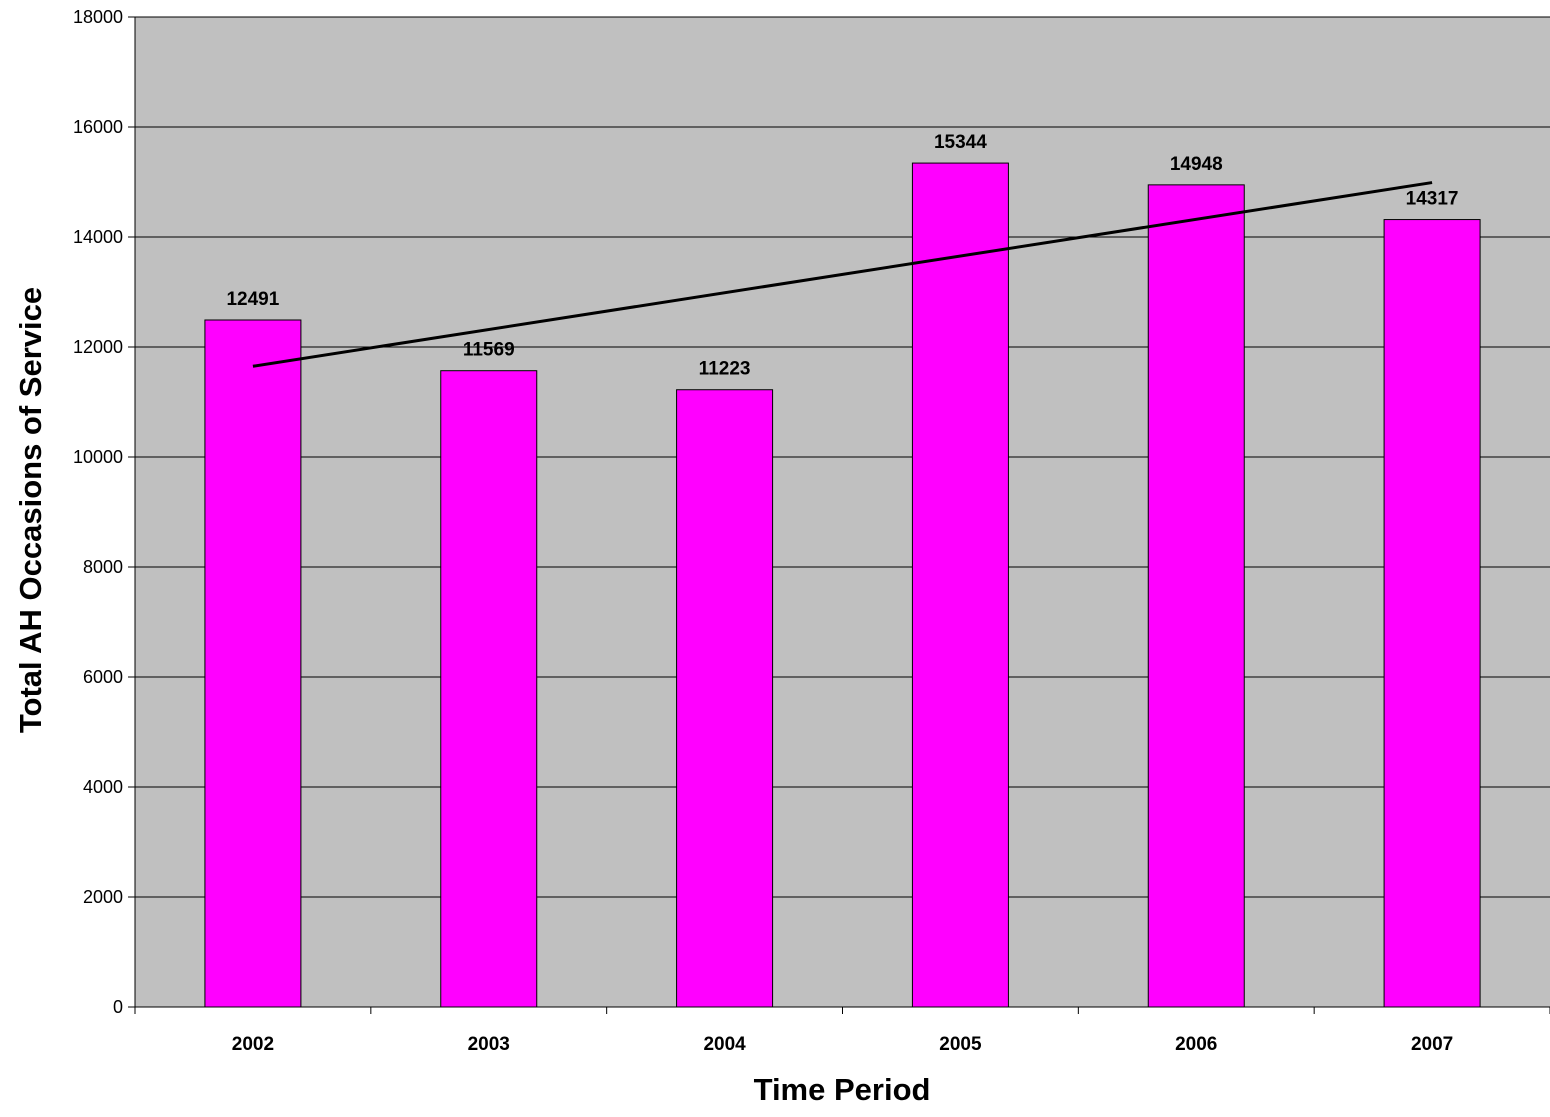 The width and height of the screenshot is (1550, 1117). Describe the element at coordinates (725, 369) in the screenshot. I see `data-label-2004: 11223` at that location.